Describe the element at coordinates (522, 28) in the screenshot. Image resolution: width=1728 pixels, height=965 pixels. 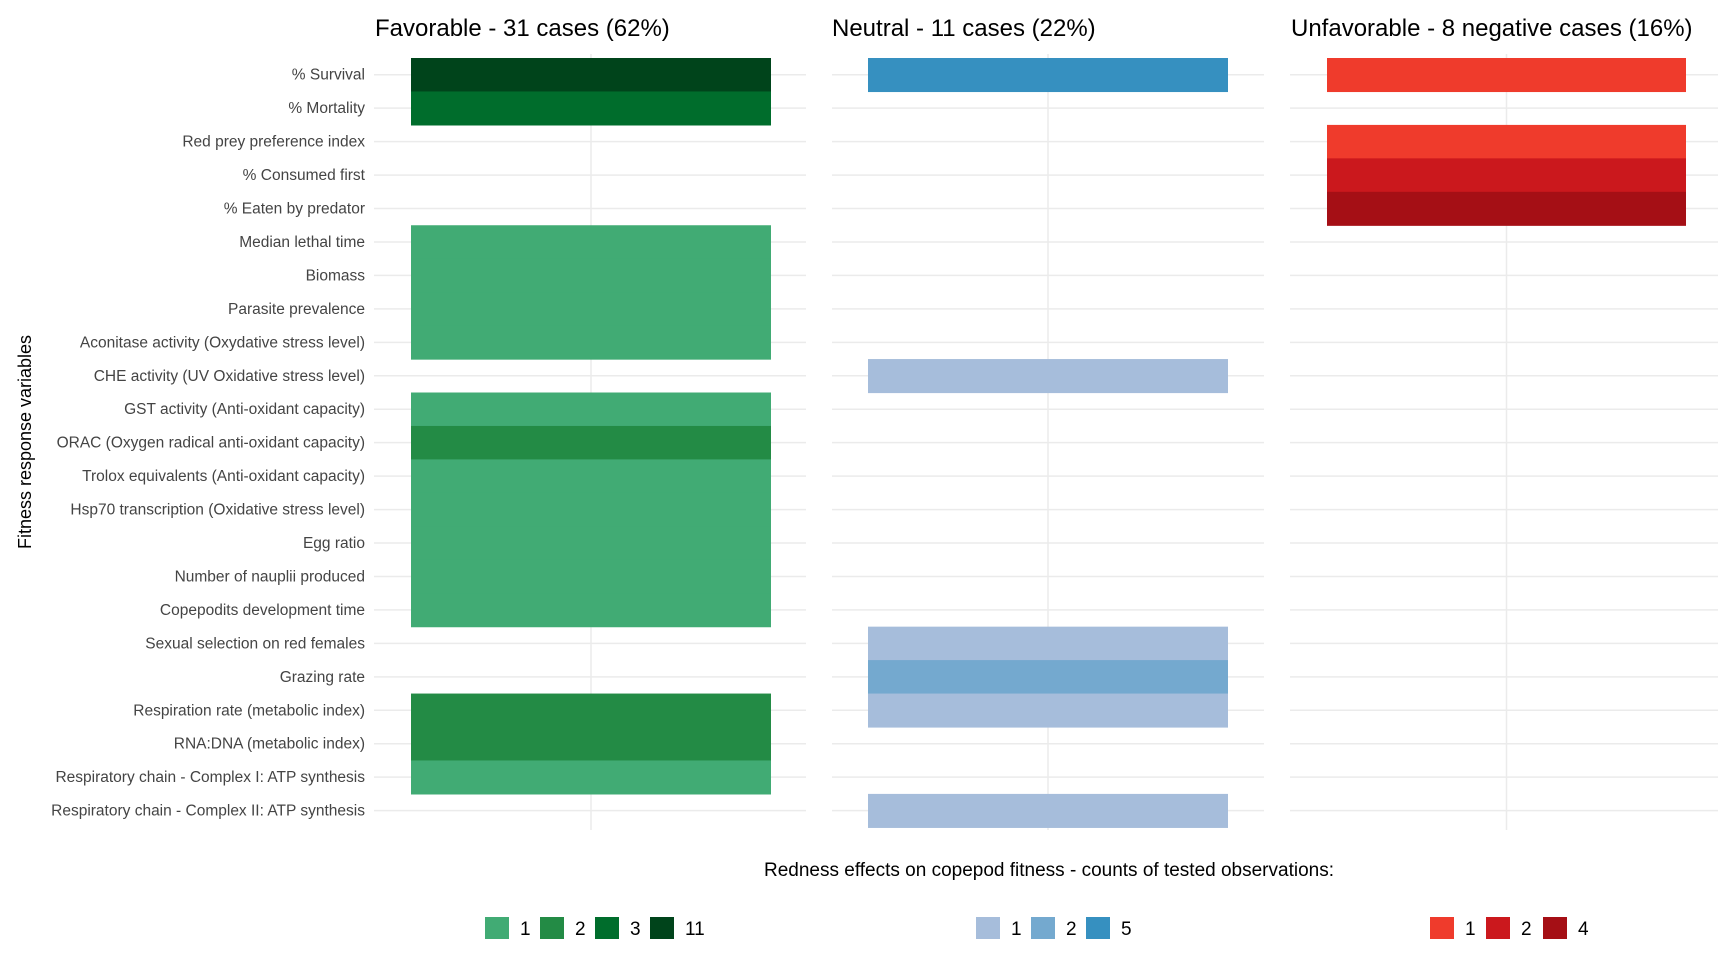
I see `panel-title: Favorable - 31 cases (62%)` at that location.